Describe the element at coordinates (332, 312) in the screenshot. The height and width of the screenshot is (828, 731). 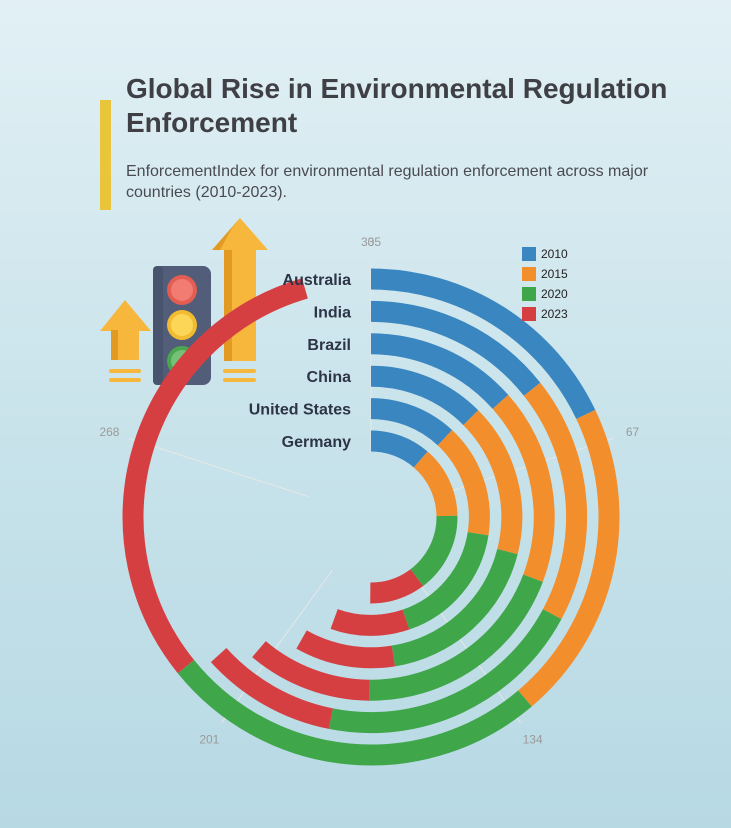
I see `category-label: India` at that location.